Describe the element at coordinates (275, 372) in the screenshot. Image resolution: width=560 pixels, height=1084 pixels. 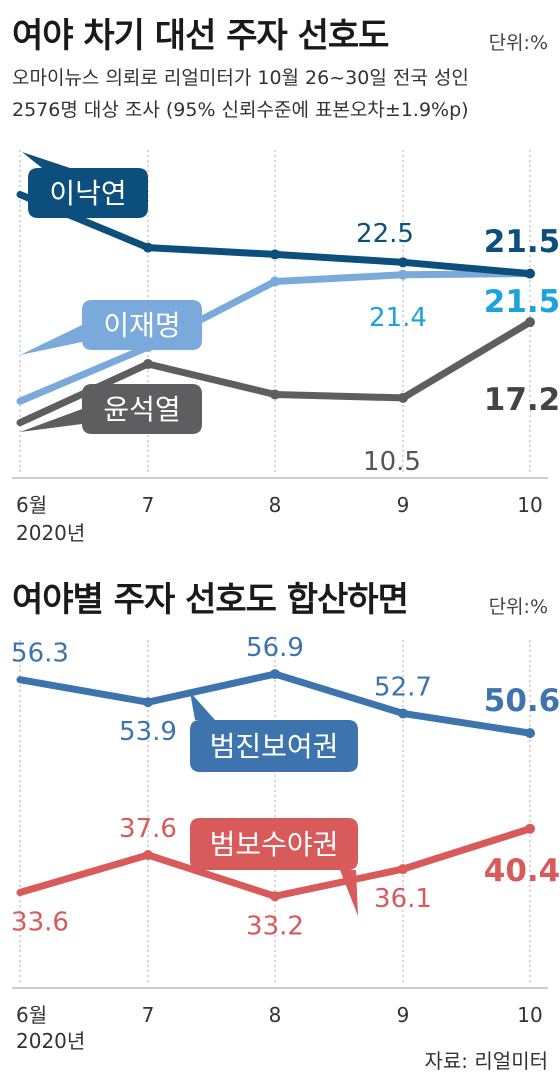
I see `series-yoon` at that location.